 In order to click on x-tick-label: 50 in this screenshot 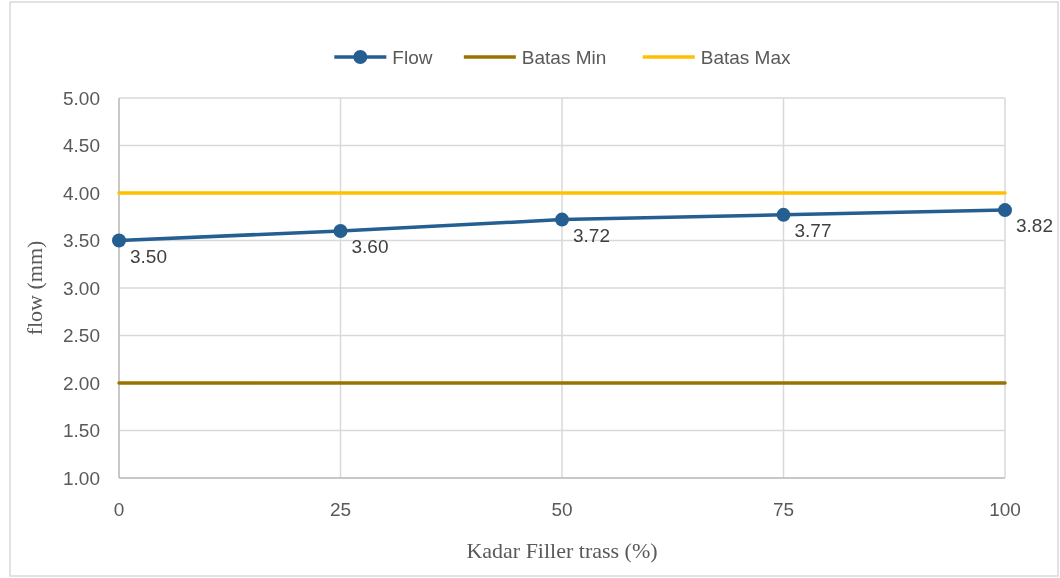, I will do `click(562, 509)`.